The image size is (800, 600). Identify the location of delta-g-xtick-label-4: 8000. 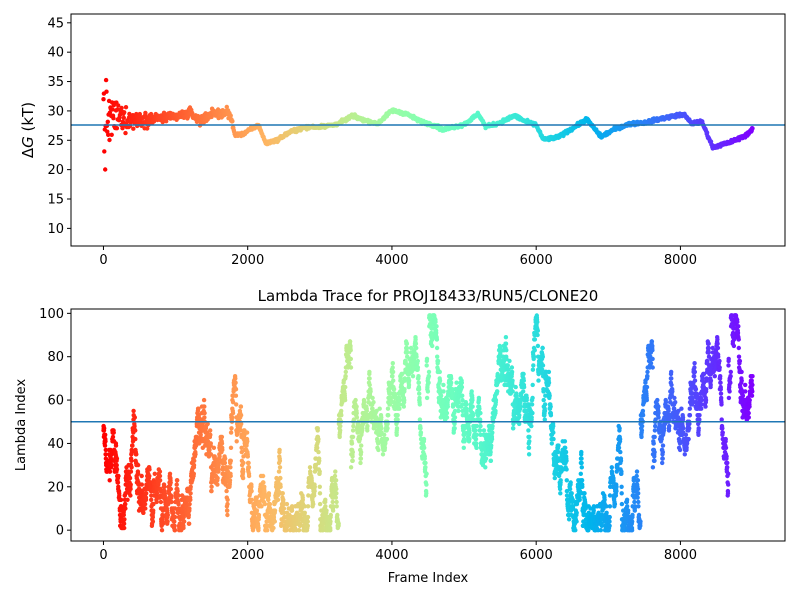
(680, 260).